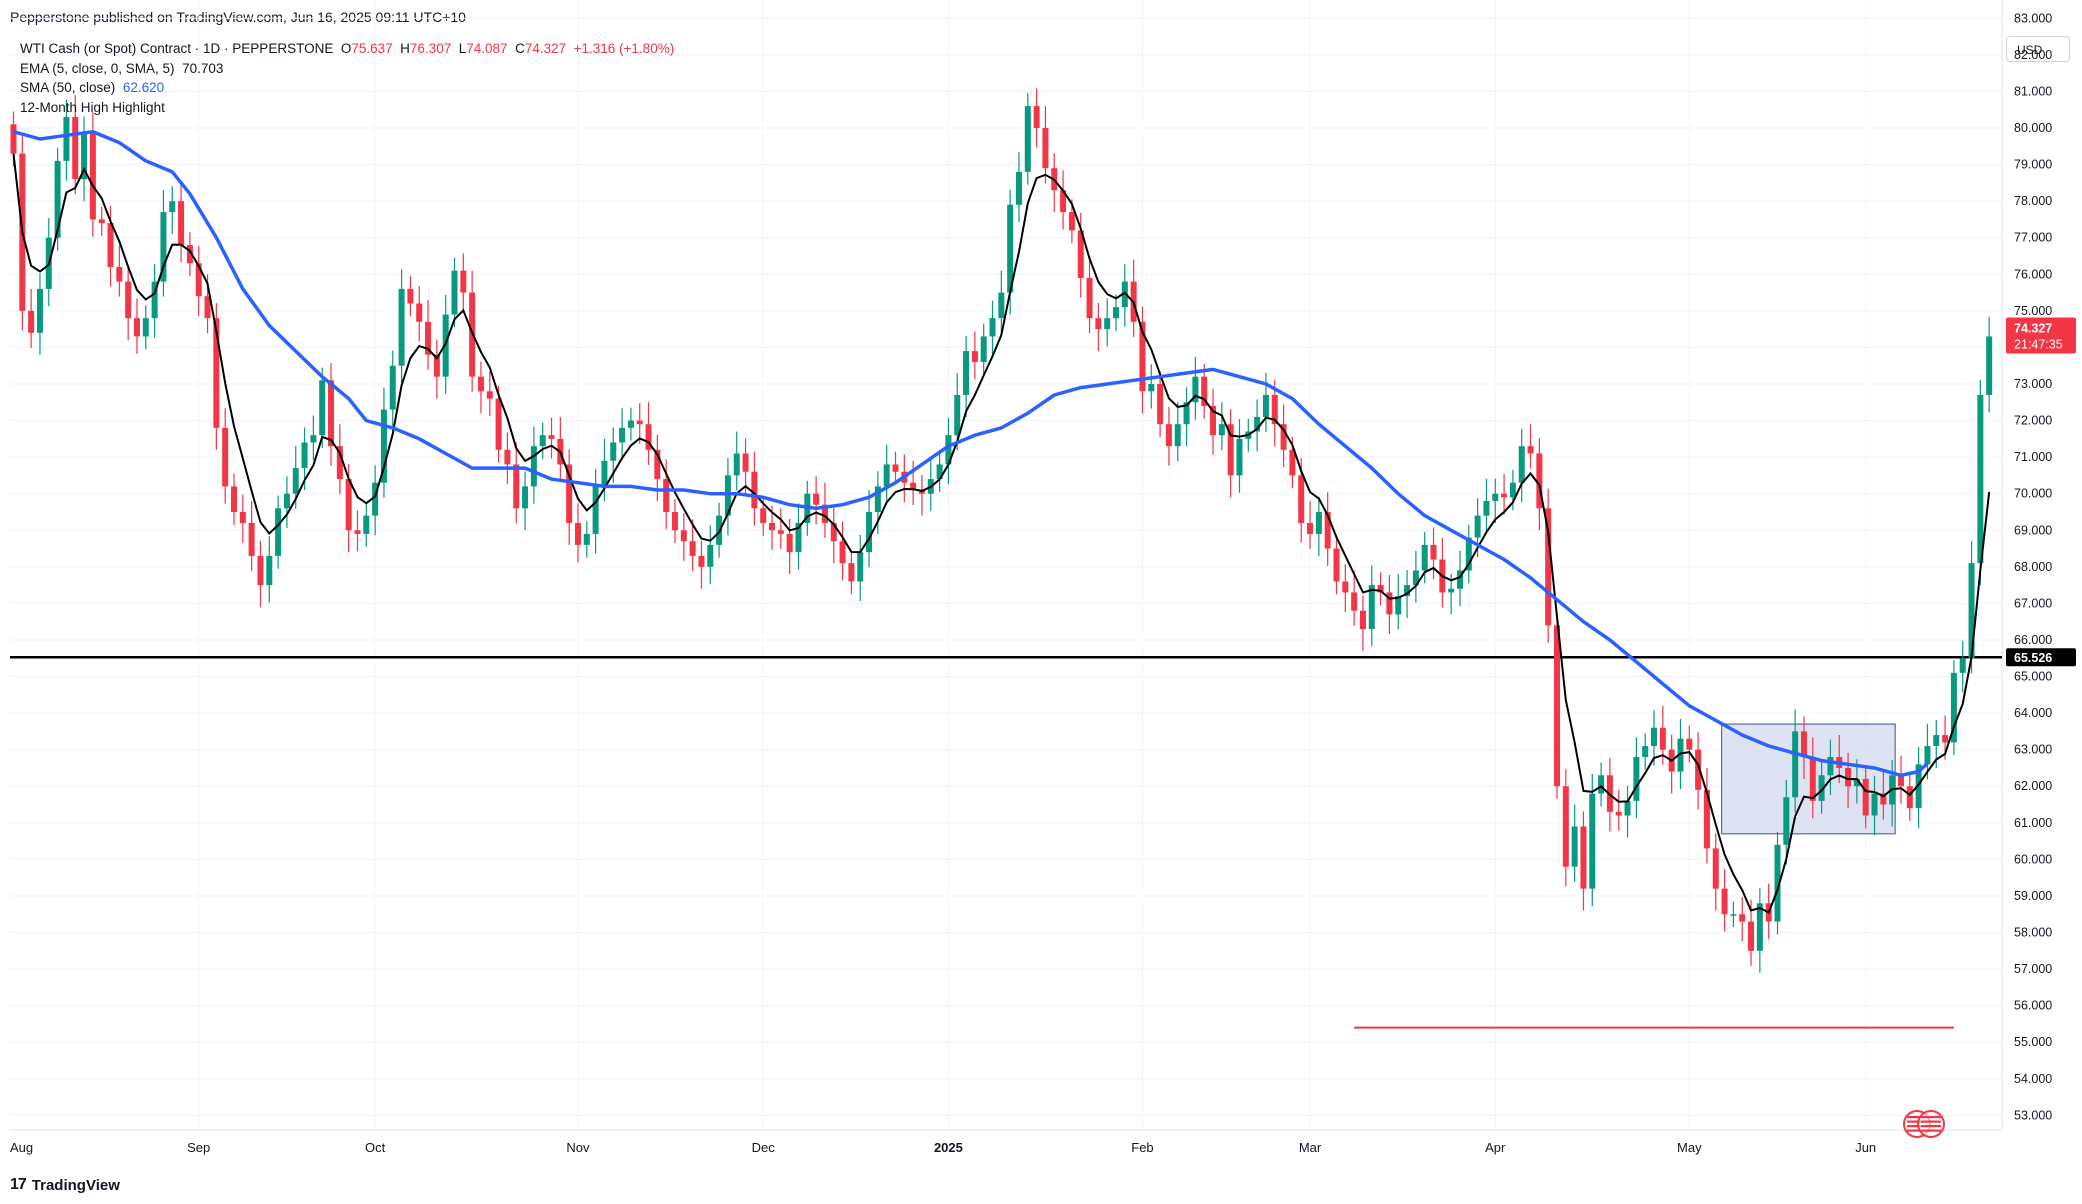 The image size is (2082, 1204). Describe the element at coordinates (2033, 55) in the screenshot. I see `y-tick-label: 82.000` at that location.